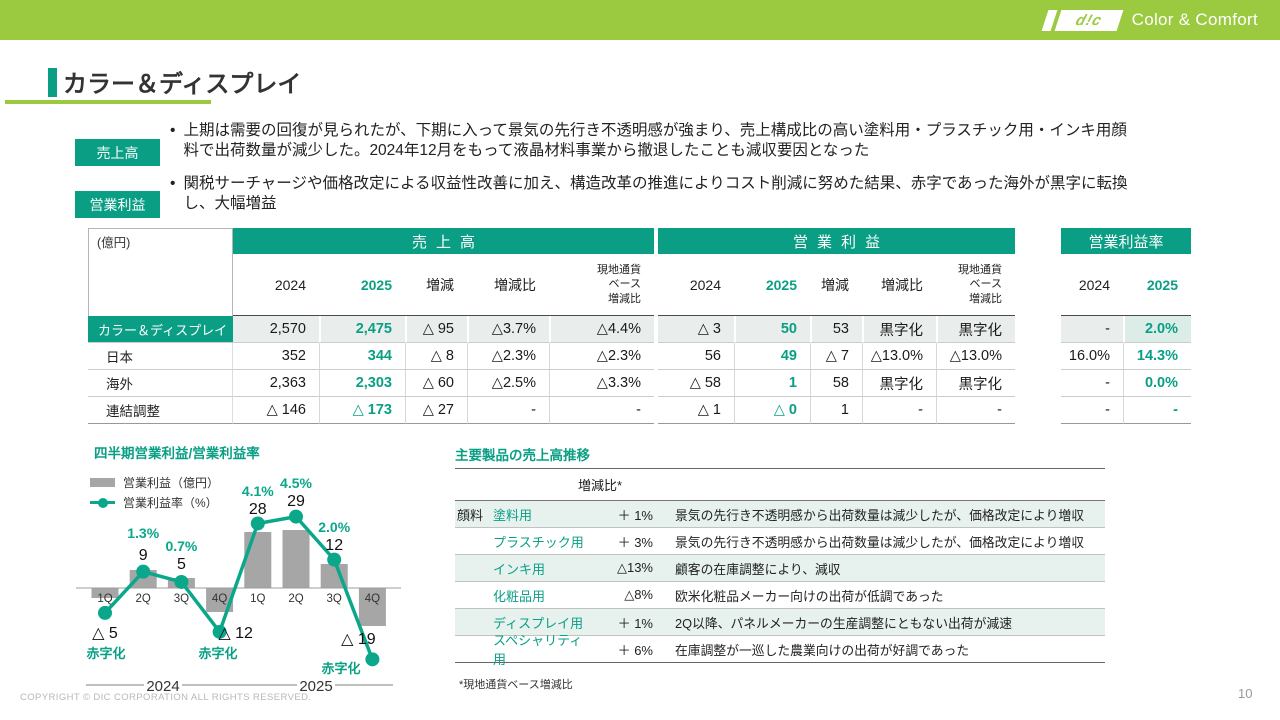 The width and height of the screenshot is (1280, 720). I want to click on table-cell: △ 60, so click(436, 383).